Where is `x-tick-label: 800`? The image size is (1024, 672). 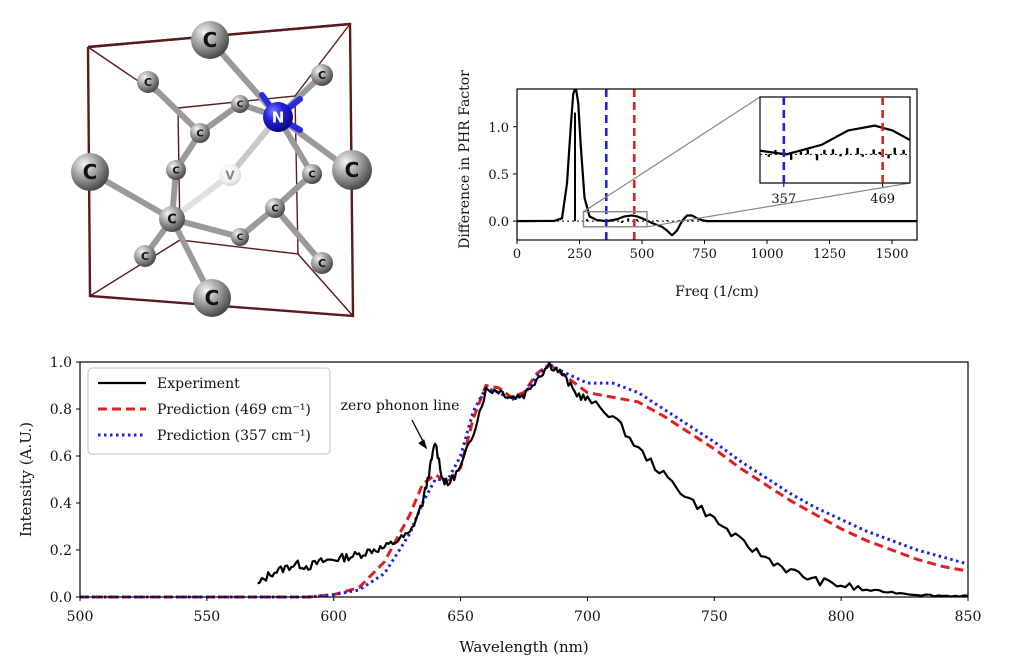 x-tick-label: 800 is located at coordinates (841, 617).